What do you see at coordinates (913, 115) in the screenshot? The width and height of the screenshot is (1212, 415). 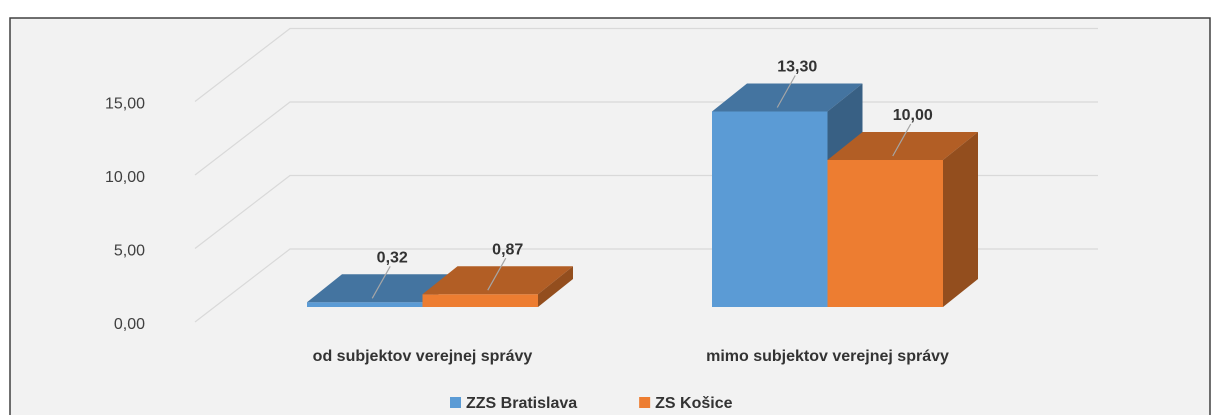 I see `value-label: 10,00` at bounding box center [913, 115].